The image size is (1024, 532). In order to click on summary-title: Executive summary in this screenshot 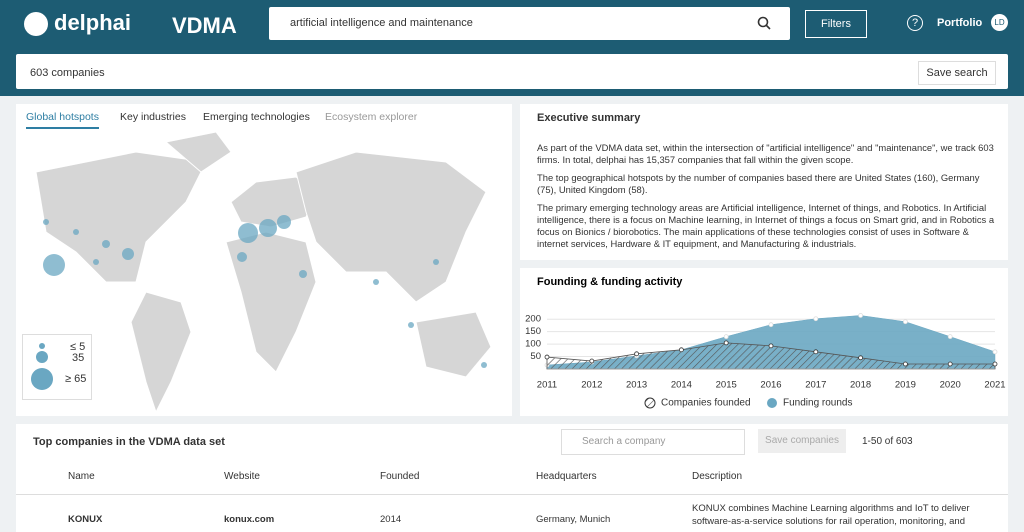, I will do `click(589, 118)`.